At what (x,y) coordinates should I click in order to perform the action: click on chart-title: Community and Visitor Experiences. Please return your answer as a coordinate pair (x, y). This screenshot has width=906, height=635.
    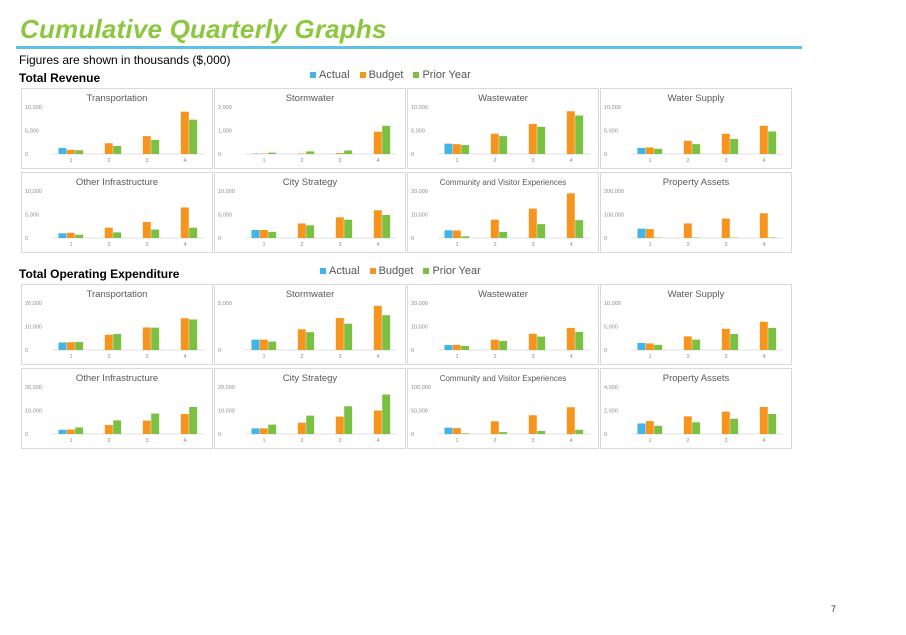
    Looking at the image, I should click on (503, 378).